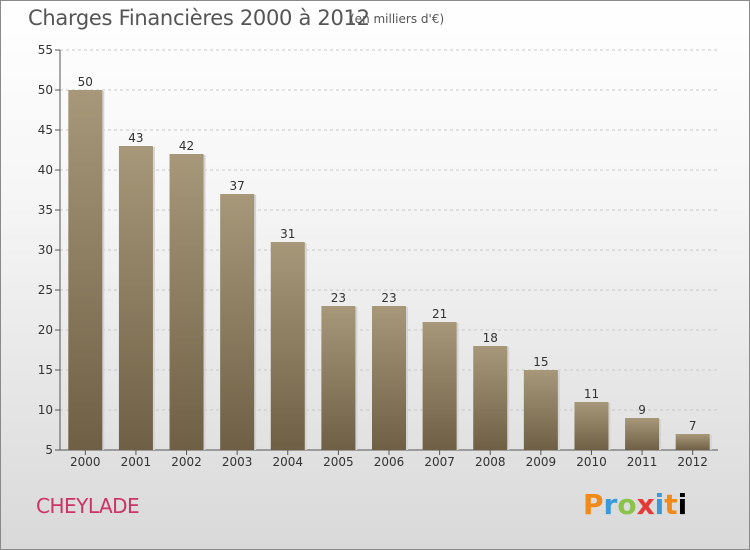 Image resolution: width=750 pixels, height=550 pixels. Describe the element at coordinates (692, 462) in the screenshot. I see `x-tick-label: 2012` at that location.